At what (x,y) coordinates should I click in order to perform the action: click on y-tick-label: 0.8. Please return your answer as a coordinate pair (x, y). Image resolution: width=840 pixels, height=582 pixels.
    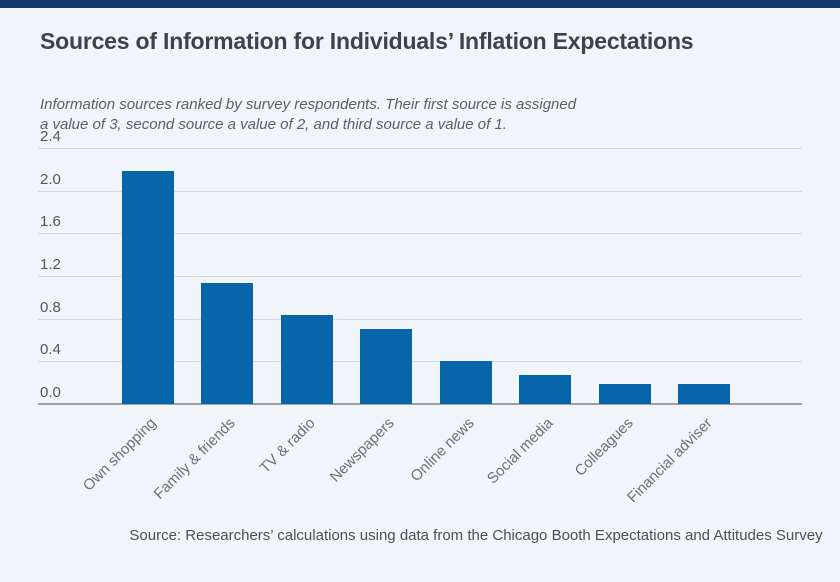
    Looking at the image, I should click on (50, 307).